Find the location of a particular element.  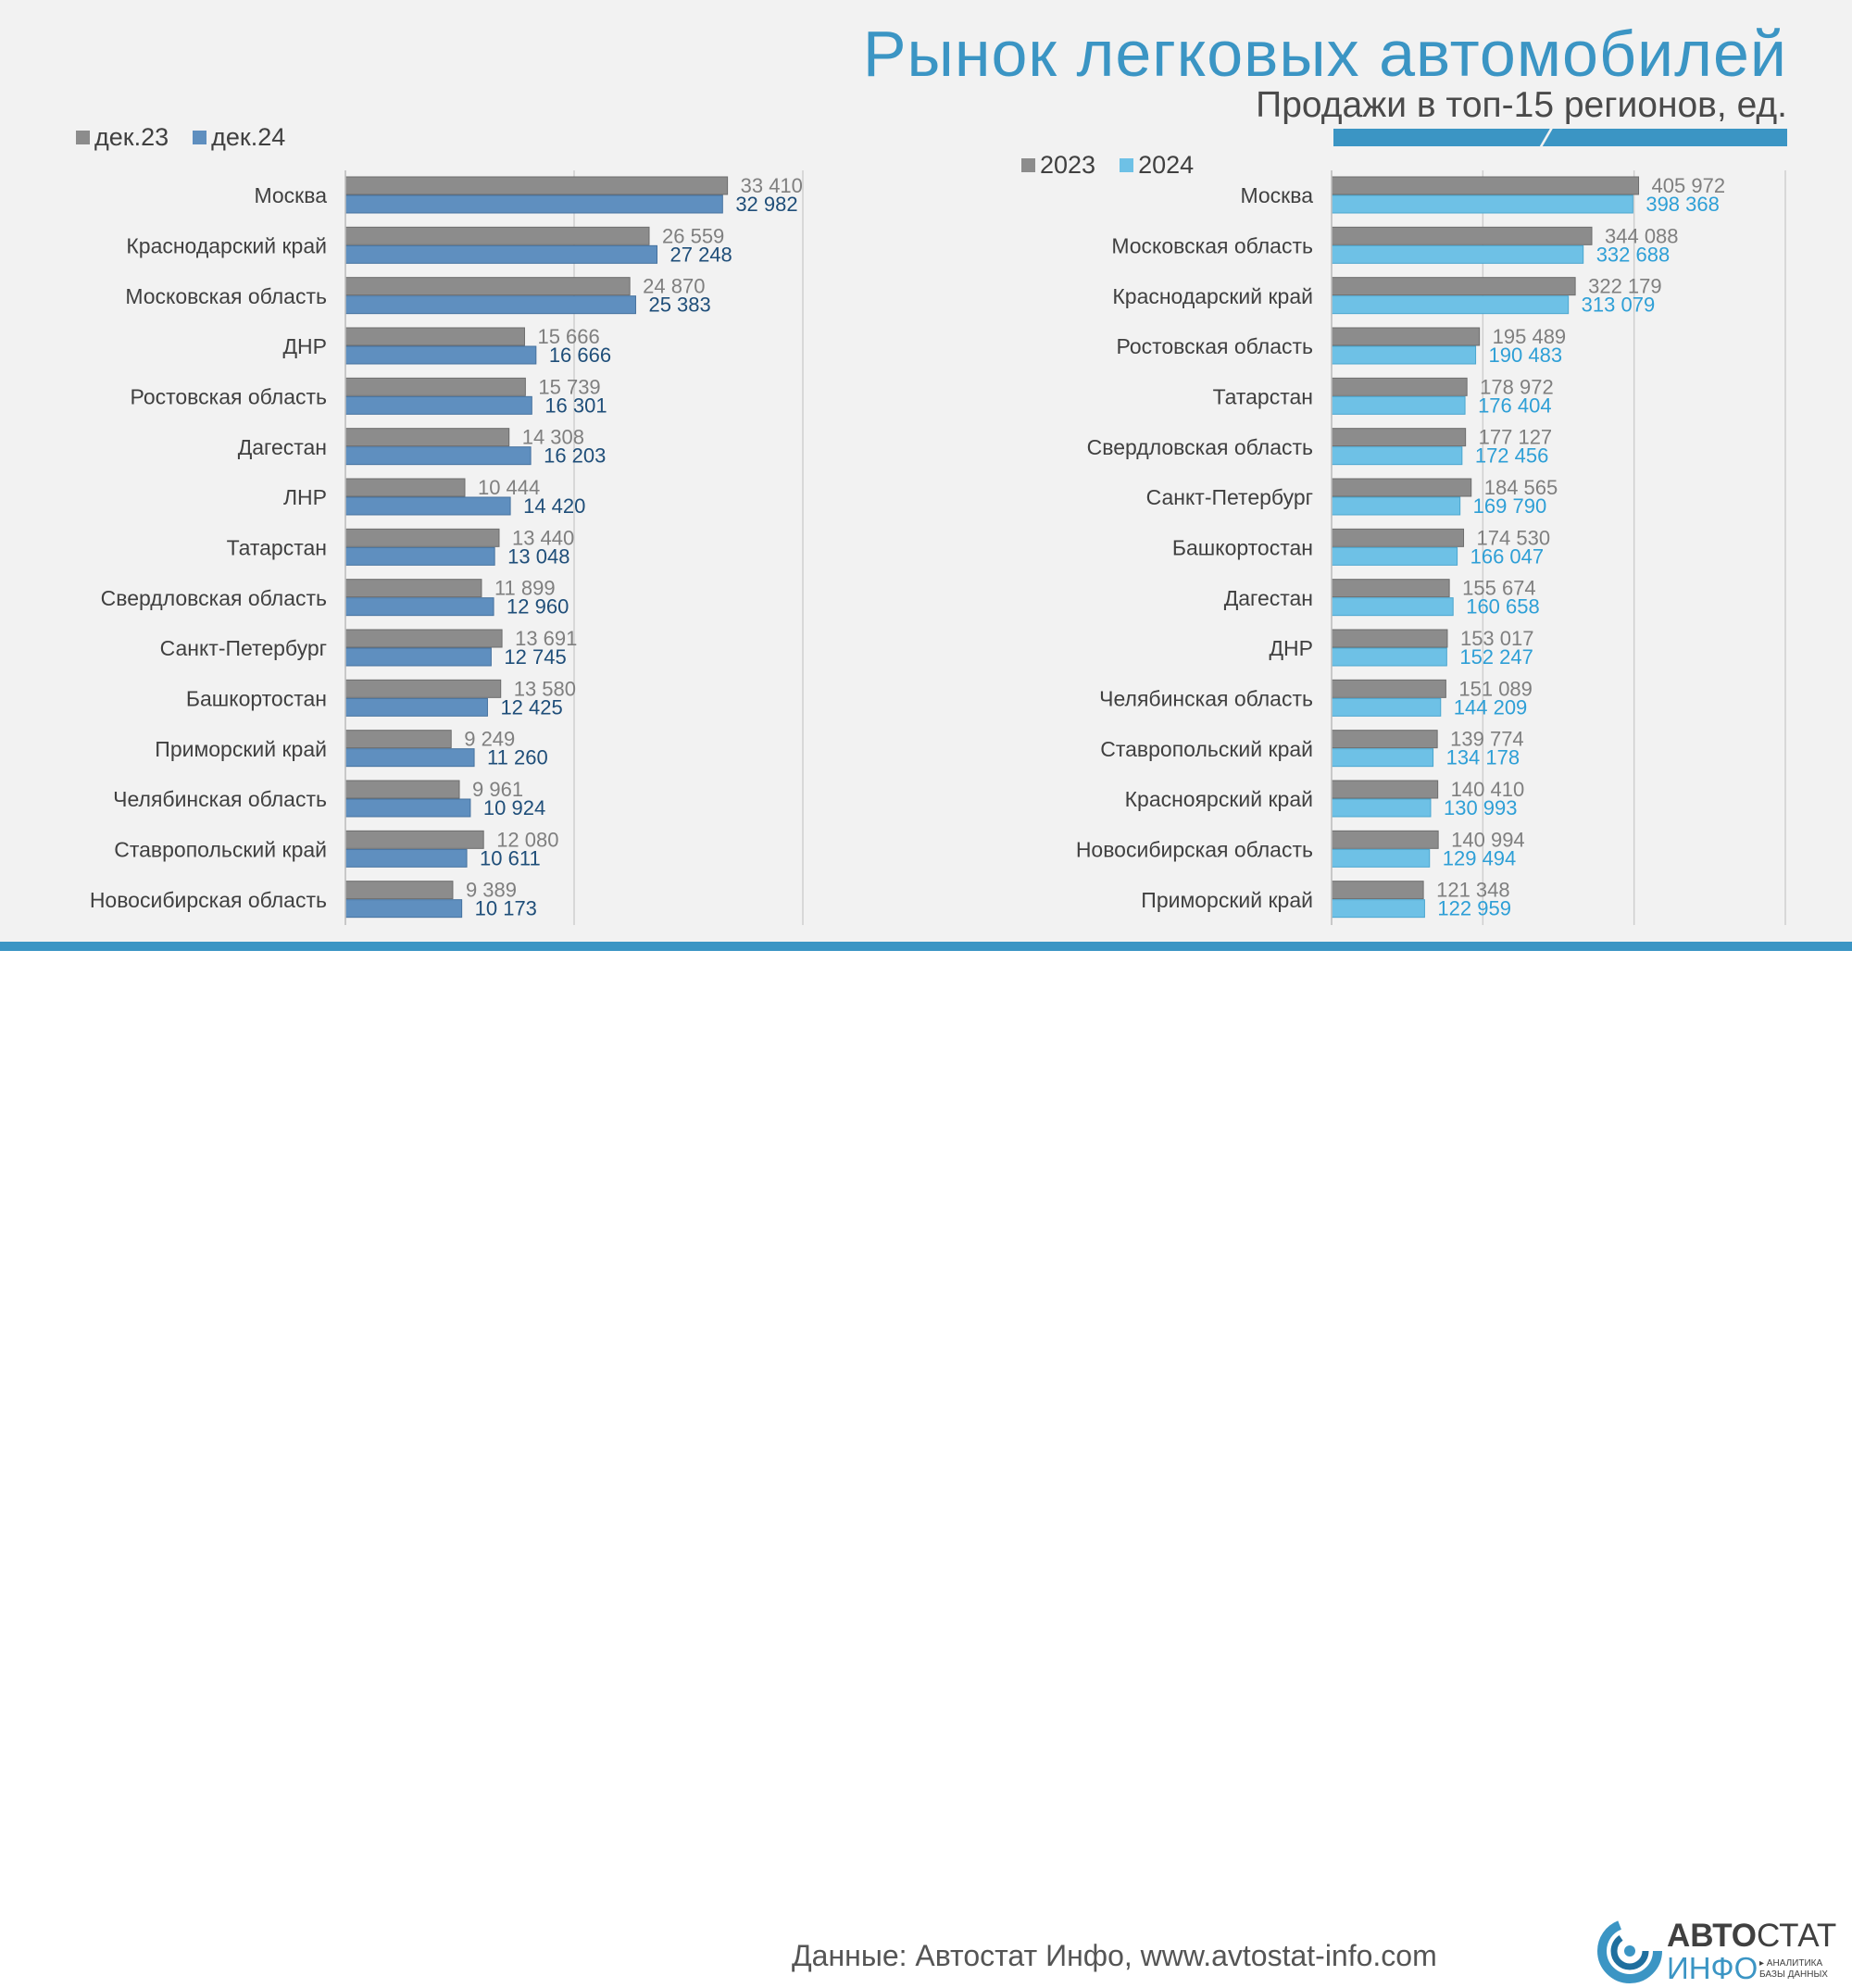

data-label-prev: 9 389 is located at coordinates (491, 890).